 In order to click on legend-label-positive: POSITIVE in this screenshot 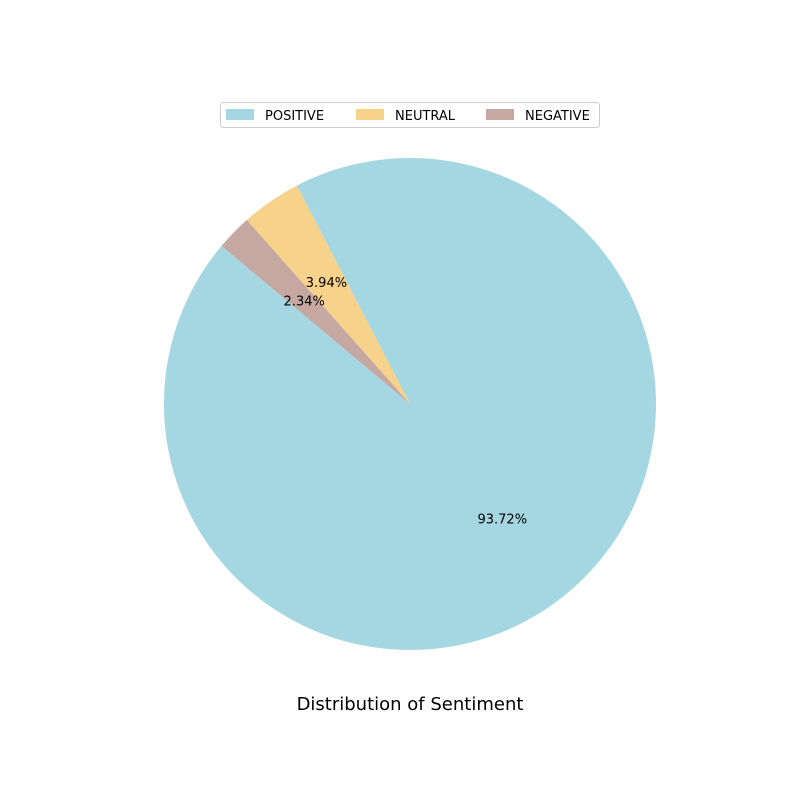, I will do `click(294, 116)`.